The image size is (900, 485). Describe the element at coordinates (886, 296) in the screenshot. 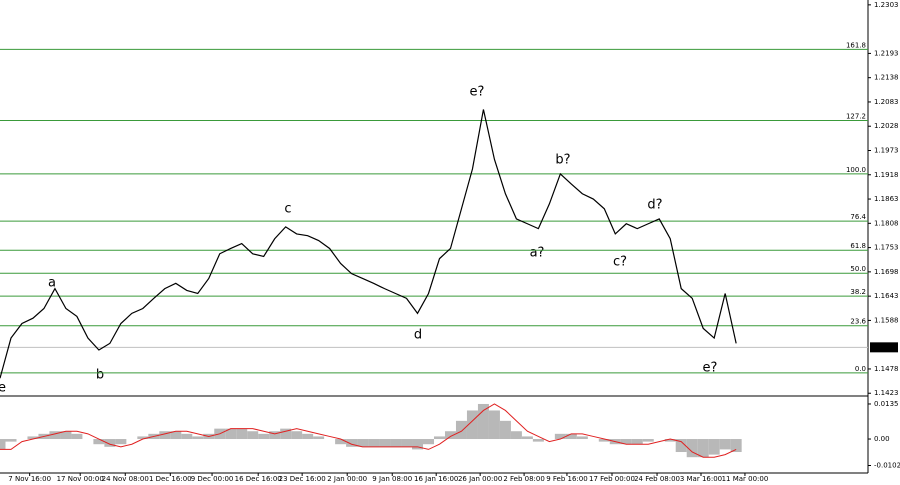

I see `y-tick-label: 1.1643` at that location.